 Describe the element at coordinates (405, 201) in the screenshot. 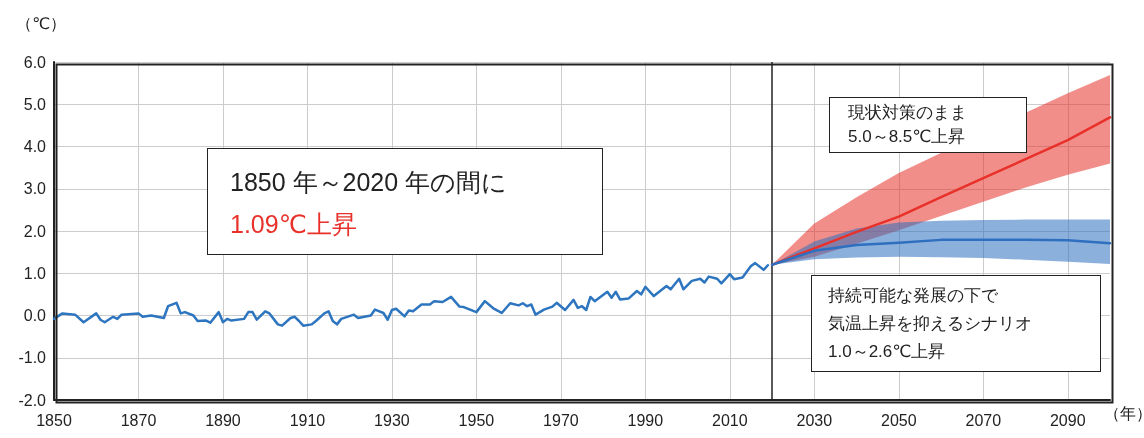

I see `text-box: 1850 年～2020 年の間に 1.09℃上昇` at that location.